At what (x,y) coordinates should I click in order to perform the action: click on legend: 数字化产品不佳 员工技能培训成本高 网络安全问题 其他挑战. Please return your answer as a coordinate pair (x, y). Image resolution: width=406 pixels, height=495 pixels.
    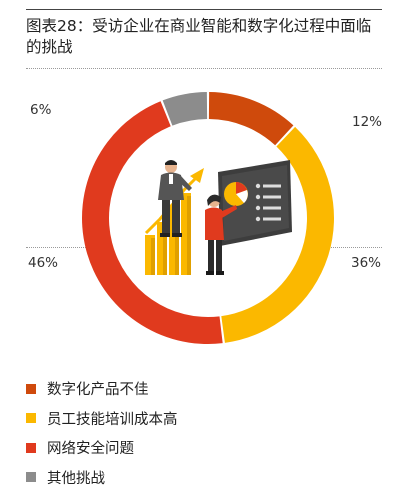
    Looking at the image, I should click on (102, 433).